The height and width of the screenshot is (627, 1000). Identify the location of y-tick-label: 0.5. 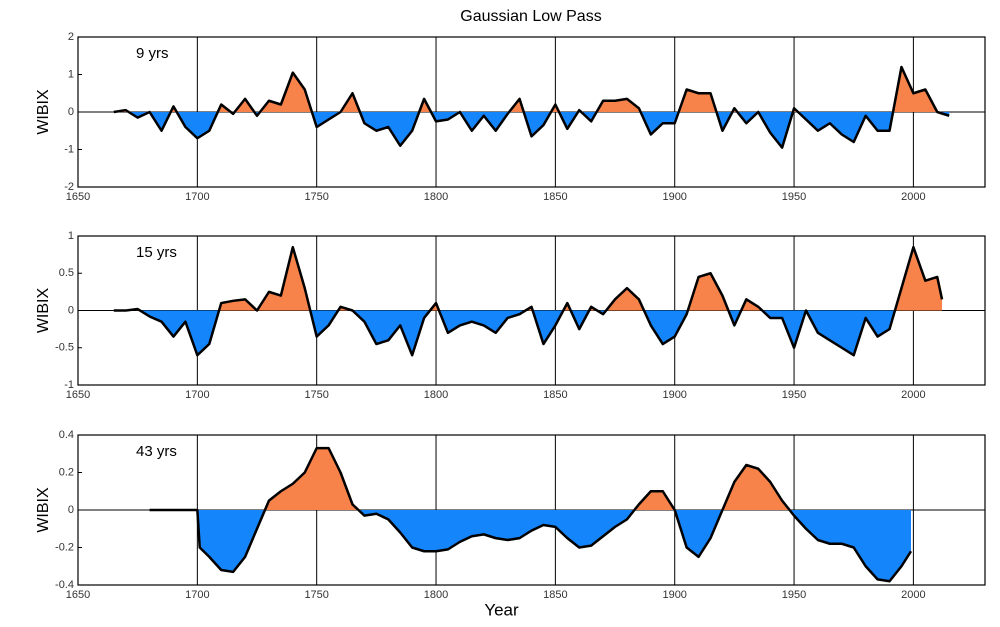
(66, 273).